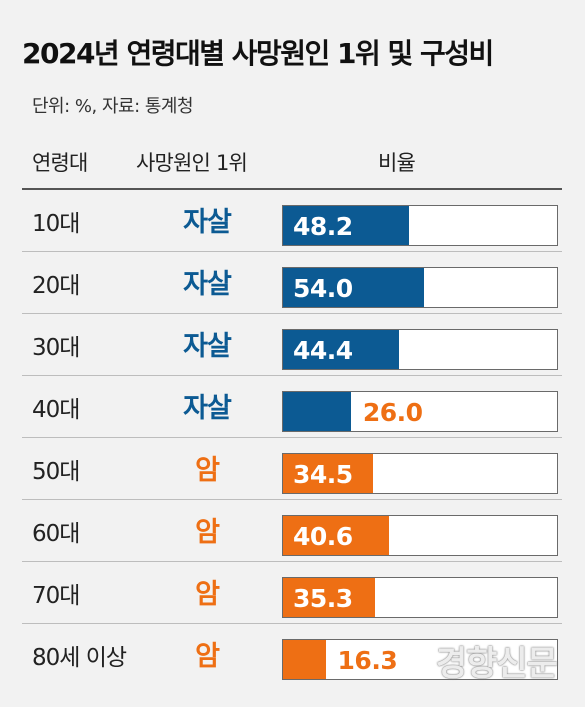  I want to click on bar-track: 34.5, so click(420, 473).